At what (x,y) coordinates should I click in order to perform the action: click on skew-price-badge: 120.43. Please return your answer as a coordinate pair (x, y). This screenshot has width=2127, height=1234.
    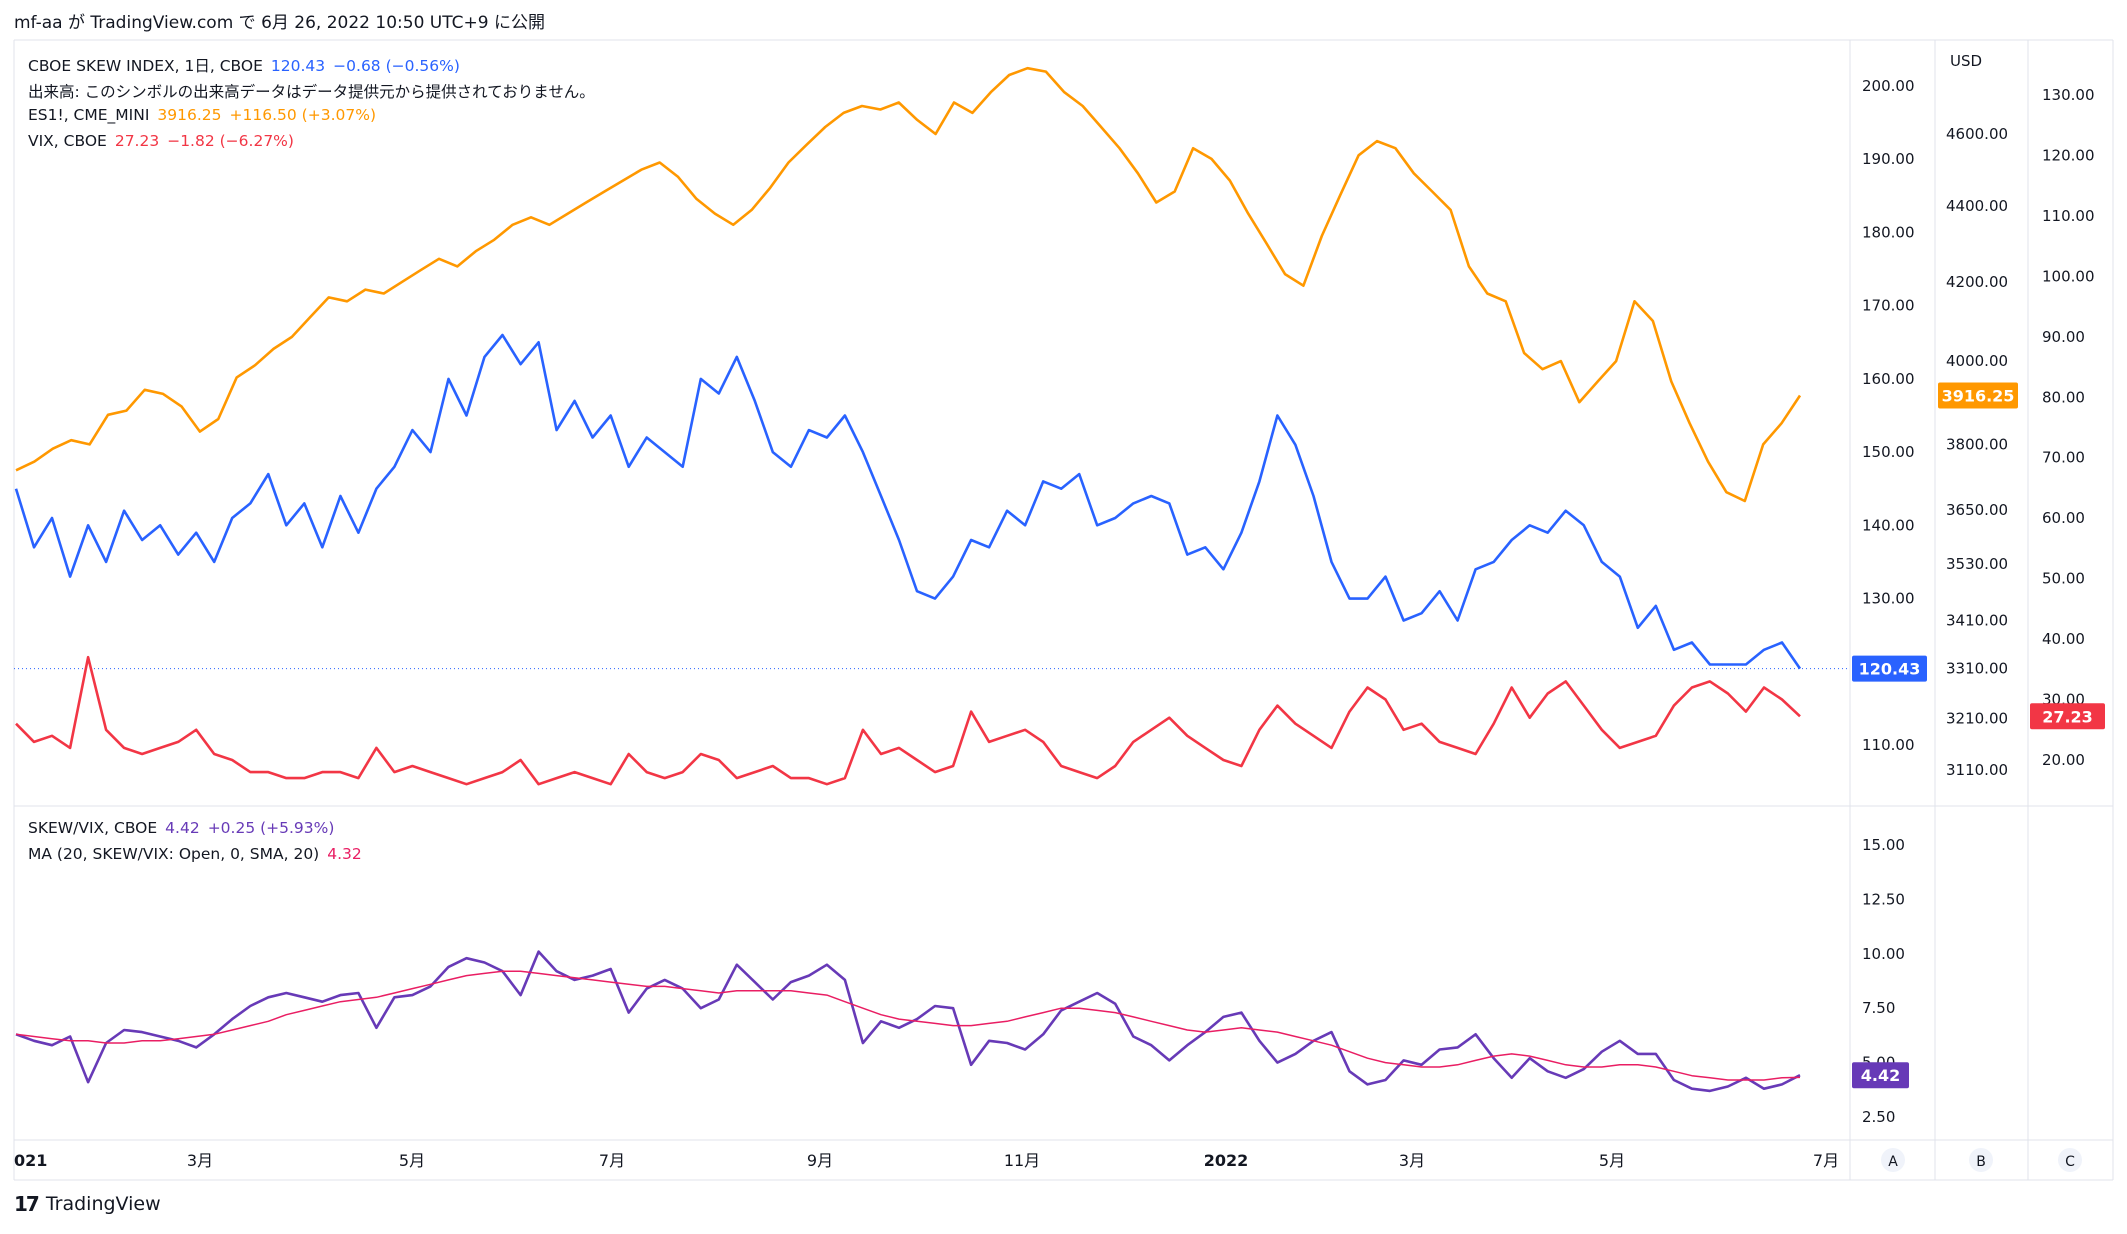
    Looking at the image, I should click on (1890, 669).